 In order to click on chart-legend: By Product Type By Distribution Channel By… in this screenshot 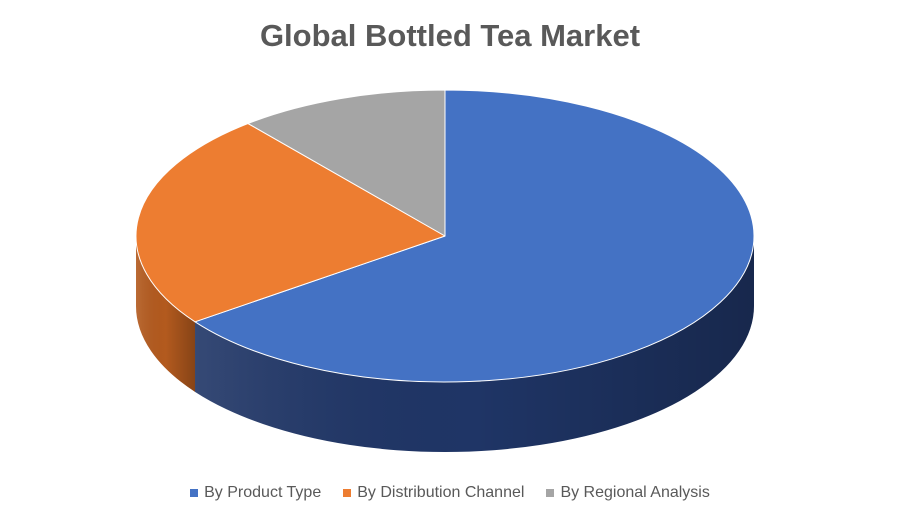, I will do `click(450, 493)`.